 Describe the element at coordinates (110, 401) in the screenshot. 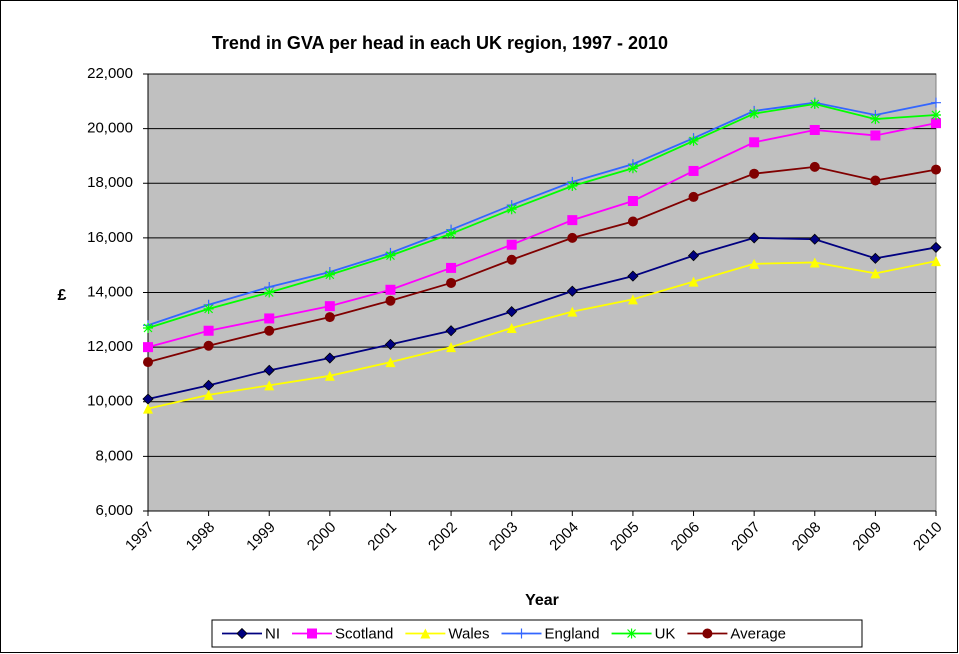

I see `y-tick-label: 10,000` at that location.